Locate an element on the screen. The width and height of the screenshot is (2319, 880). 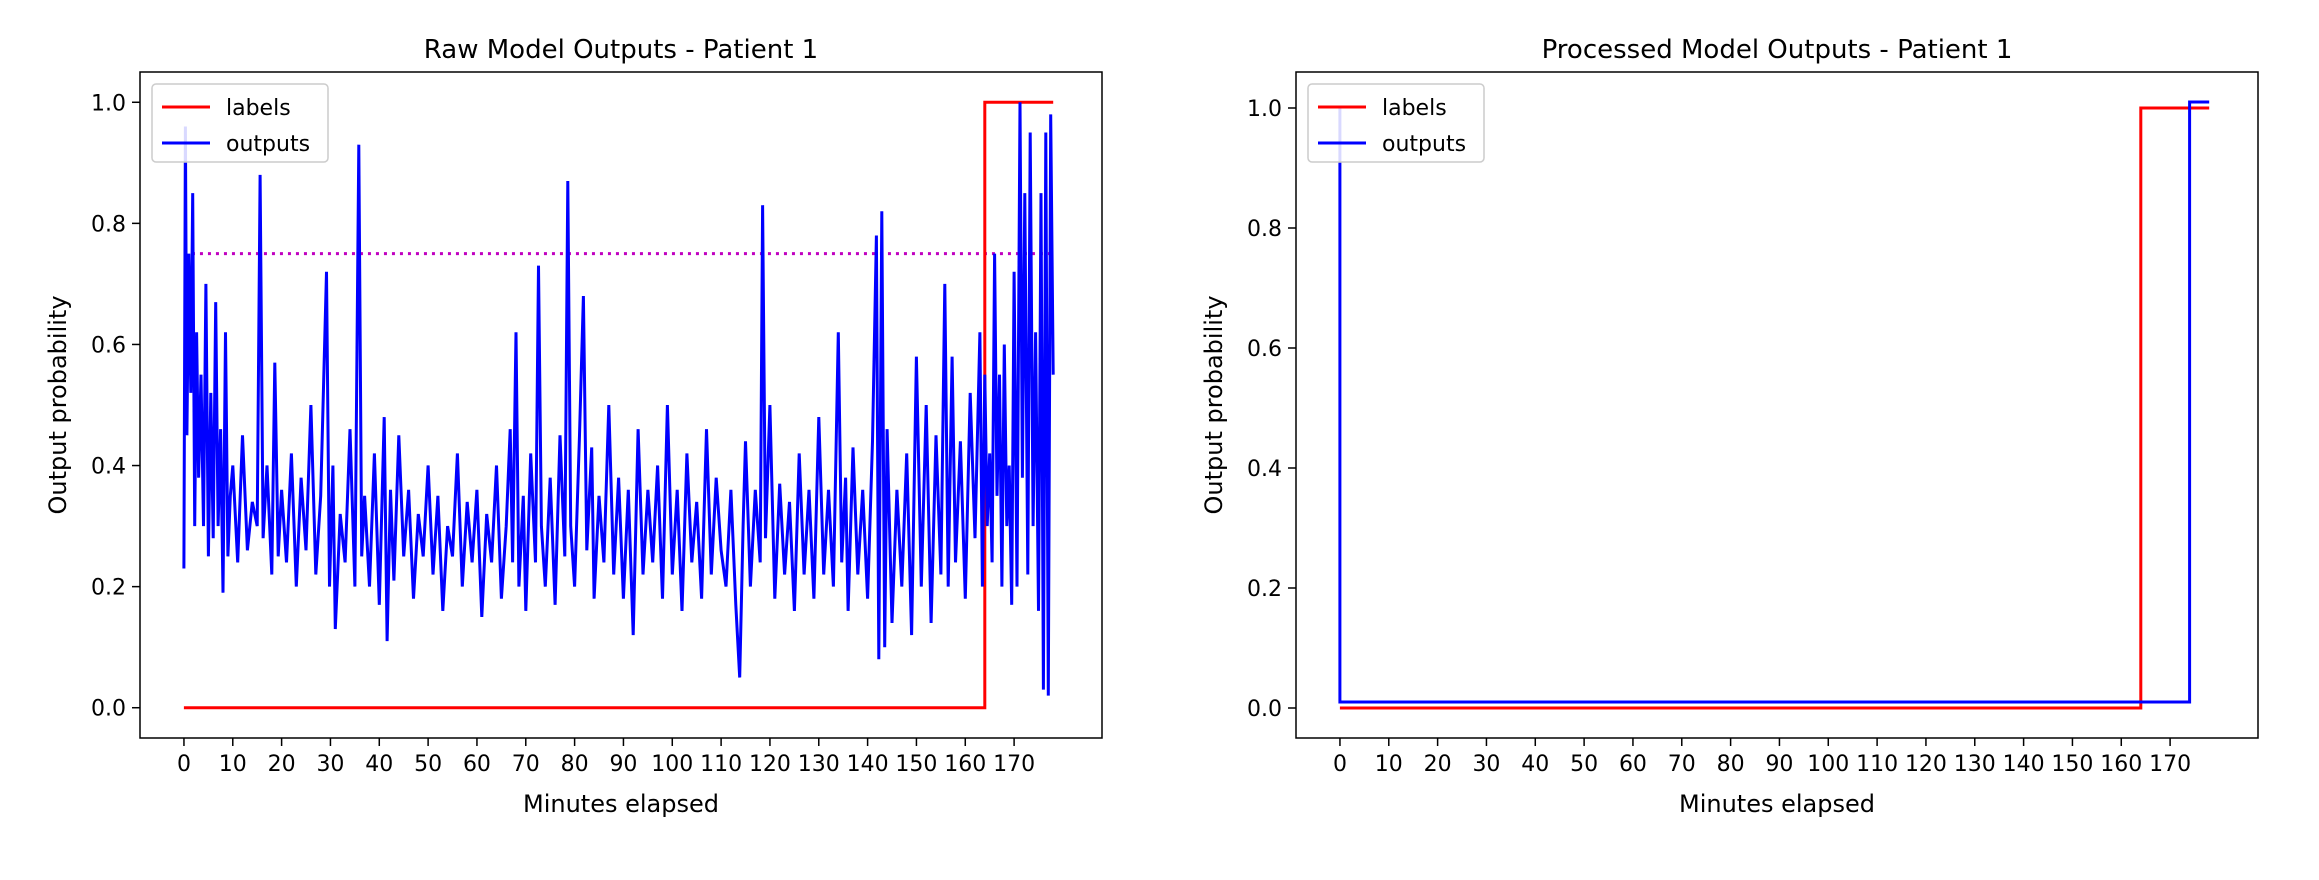
chart-title: Processed Model Outputs - Patient 1 is located at coordinates (1777, 50).